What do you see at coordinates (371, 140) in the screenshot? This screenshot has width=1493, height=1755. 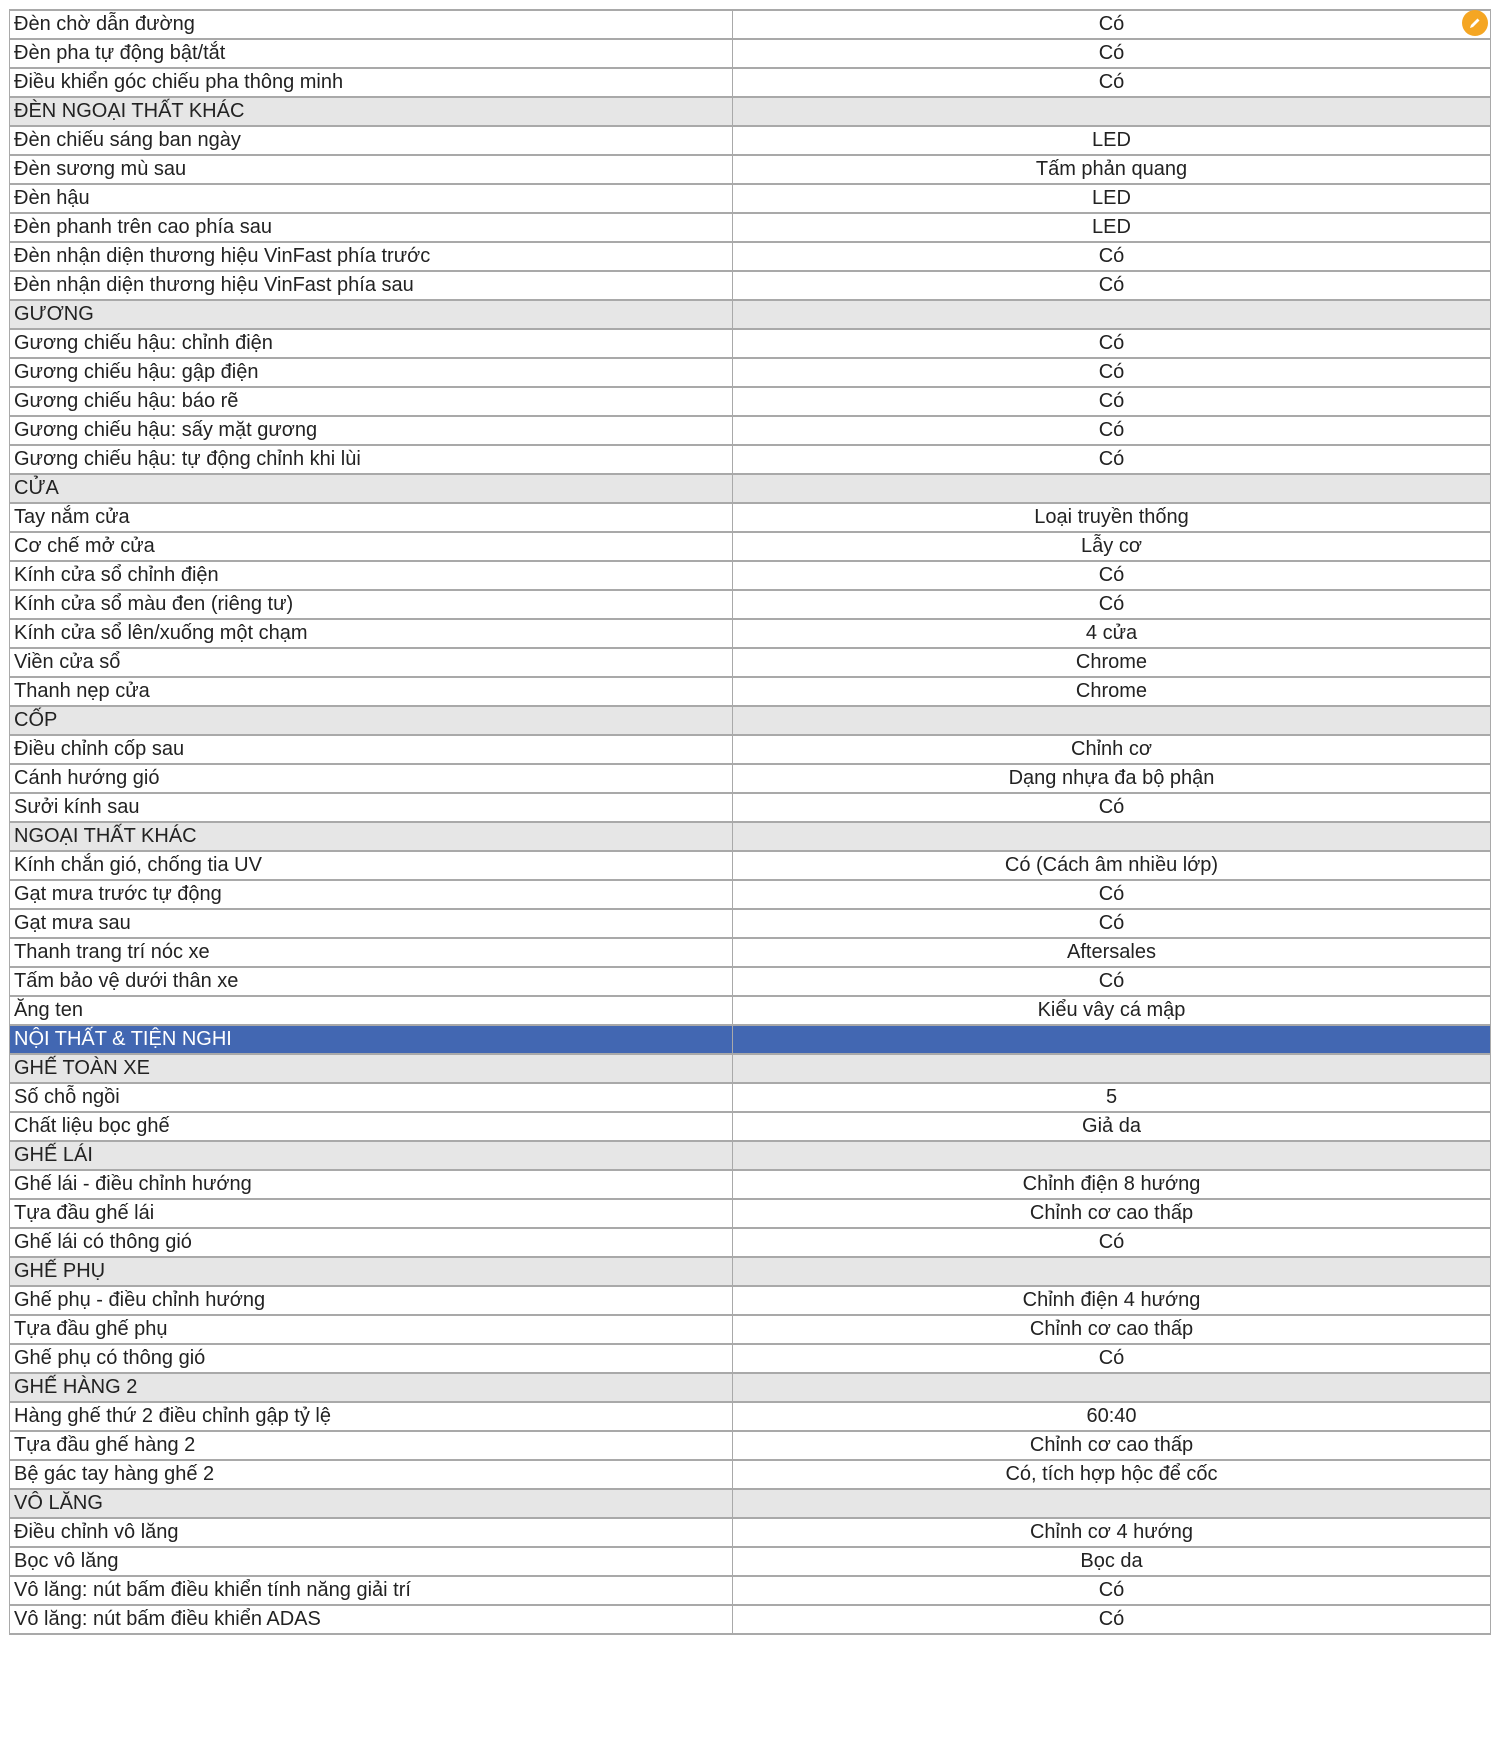 I see `spec-label: Đèn chiếu sáng ban ngày` at bounding box center [371, 140].